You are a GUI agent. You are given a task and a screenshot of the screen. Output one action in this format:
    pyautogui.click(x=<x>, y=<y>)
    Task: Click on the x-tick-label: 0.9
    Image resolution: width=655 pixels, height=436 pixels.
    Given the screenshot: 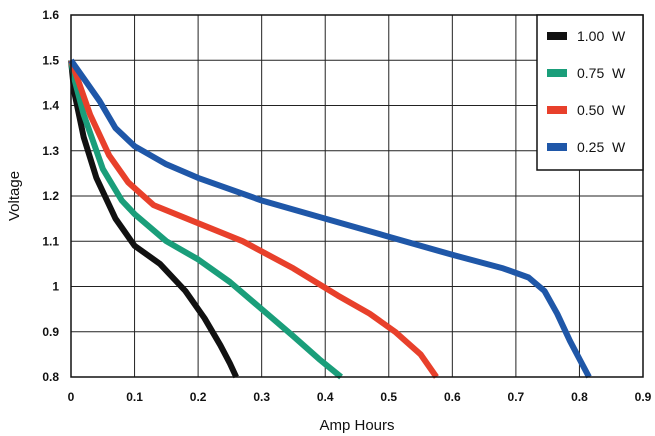 What is the action you would take?
    pyautogui.click(x=643, y=397)
    